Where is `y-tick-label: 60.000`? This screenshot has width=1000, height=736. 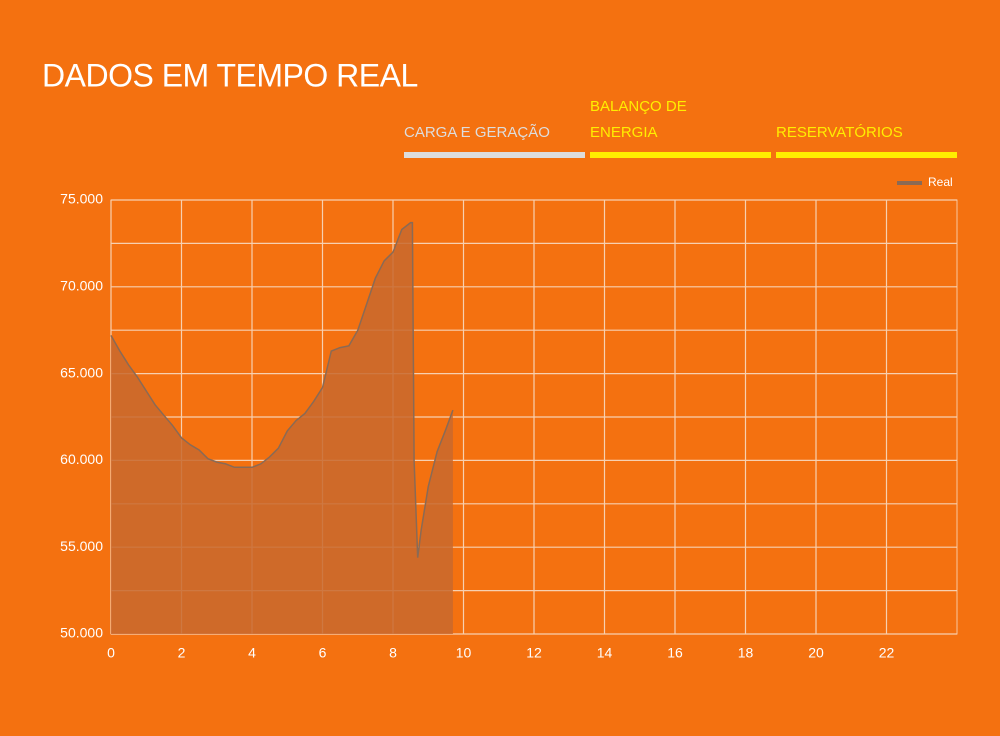 y-tick-label: 60.000 is located at coordinates (81, 459).